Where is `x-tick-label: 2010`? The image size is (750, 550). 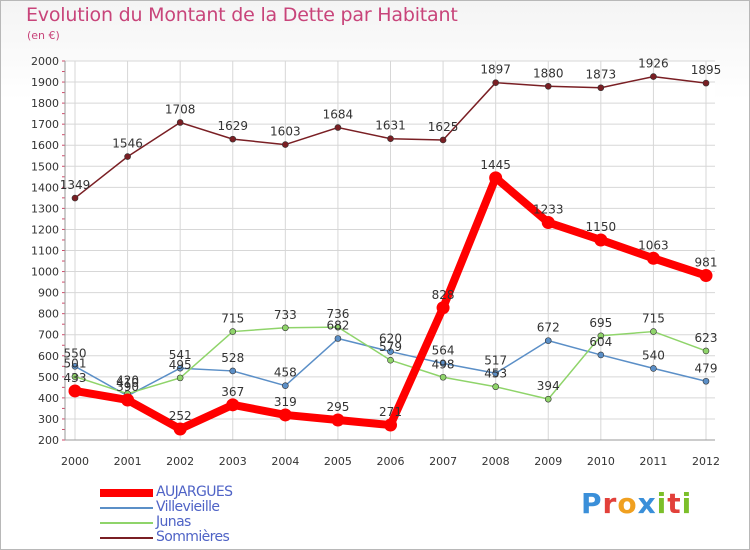 x-tick-label: 2010 is located at coordinates (601, 461).